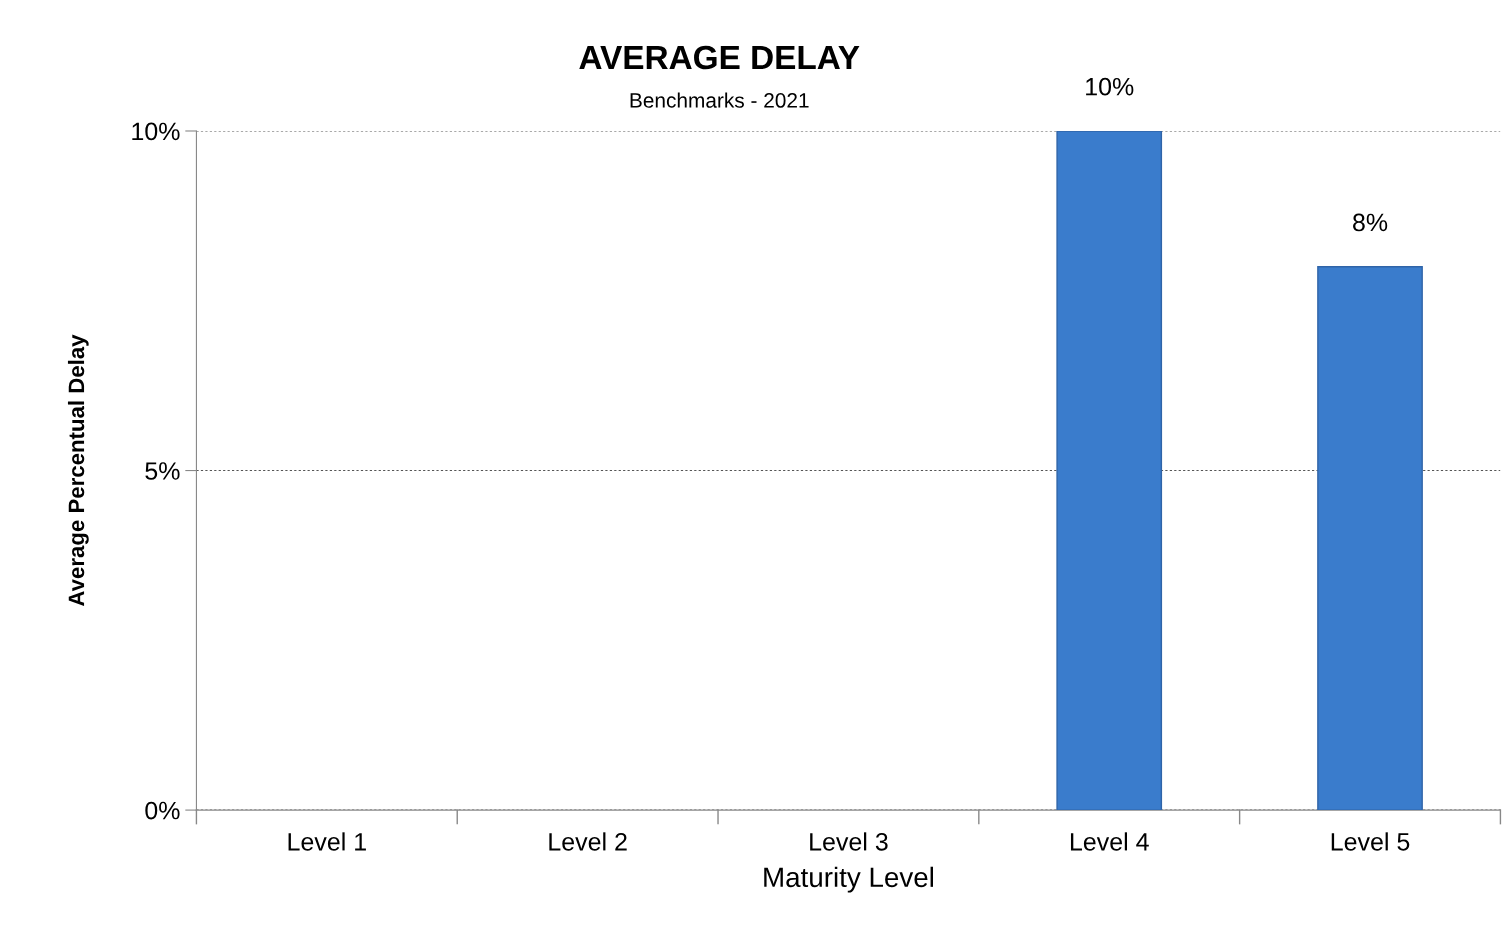 Image resolution: width=1511 pixels, height=929 pixels. What do you see at coordinates (162, 471) in the screenshot?
I see `y-tick-label: 5%` at bounding box center [162, 471].